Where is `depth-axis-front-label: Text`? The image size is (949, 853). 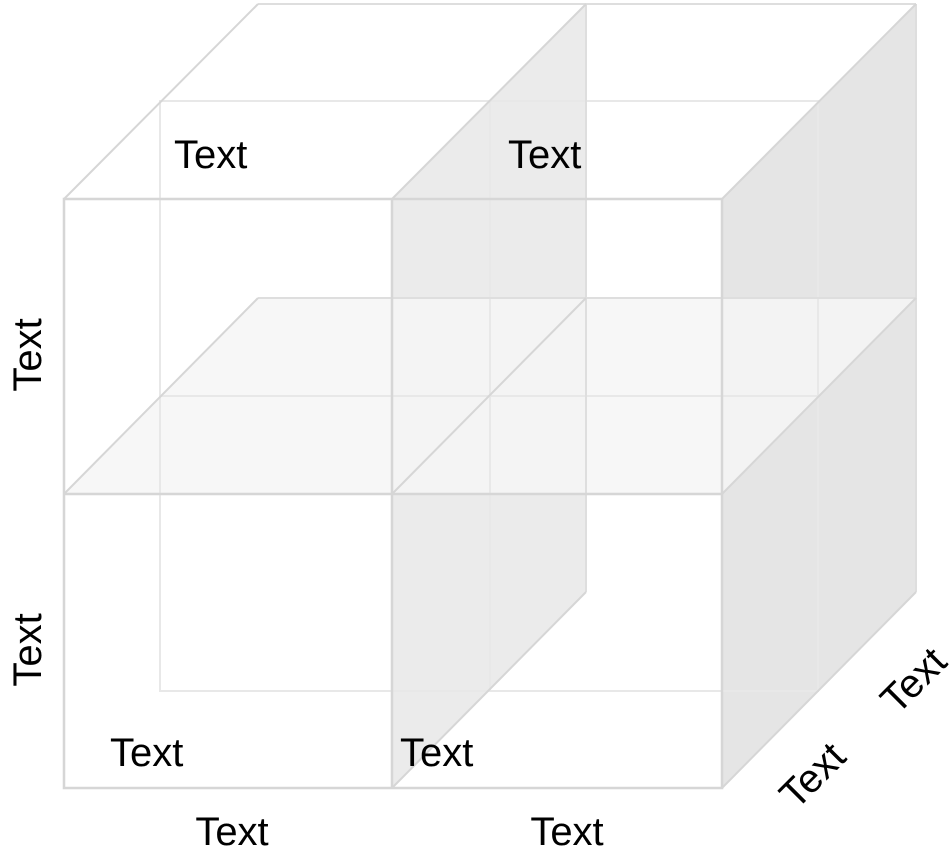 depth-axis-front-label: Text is located at coordinates (812, 775).